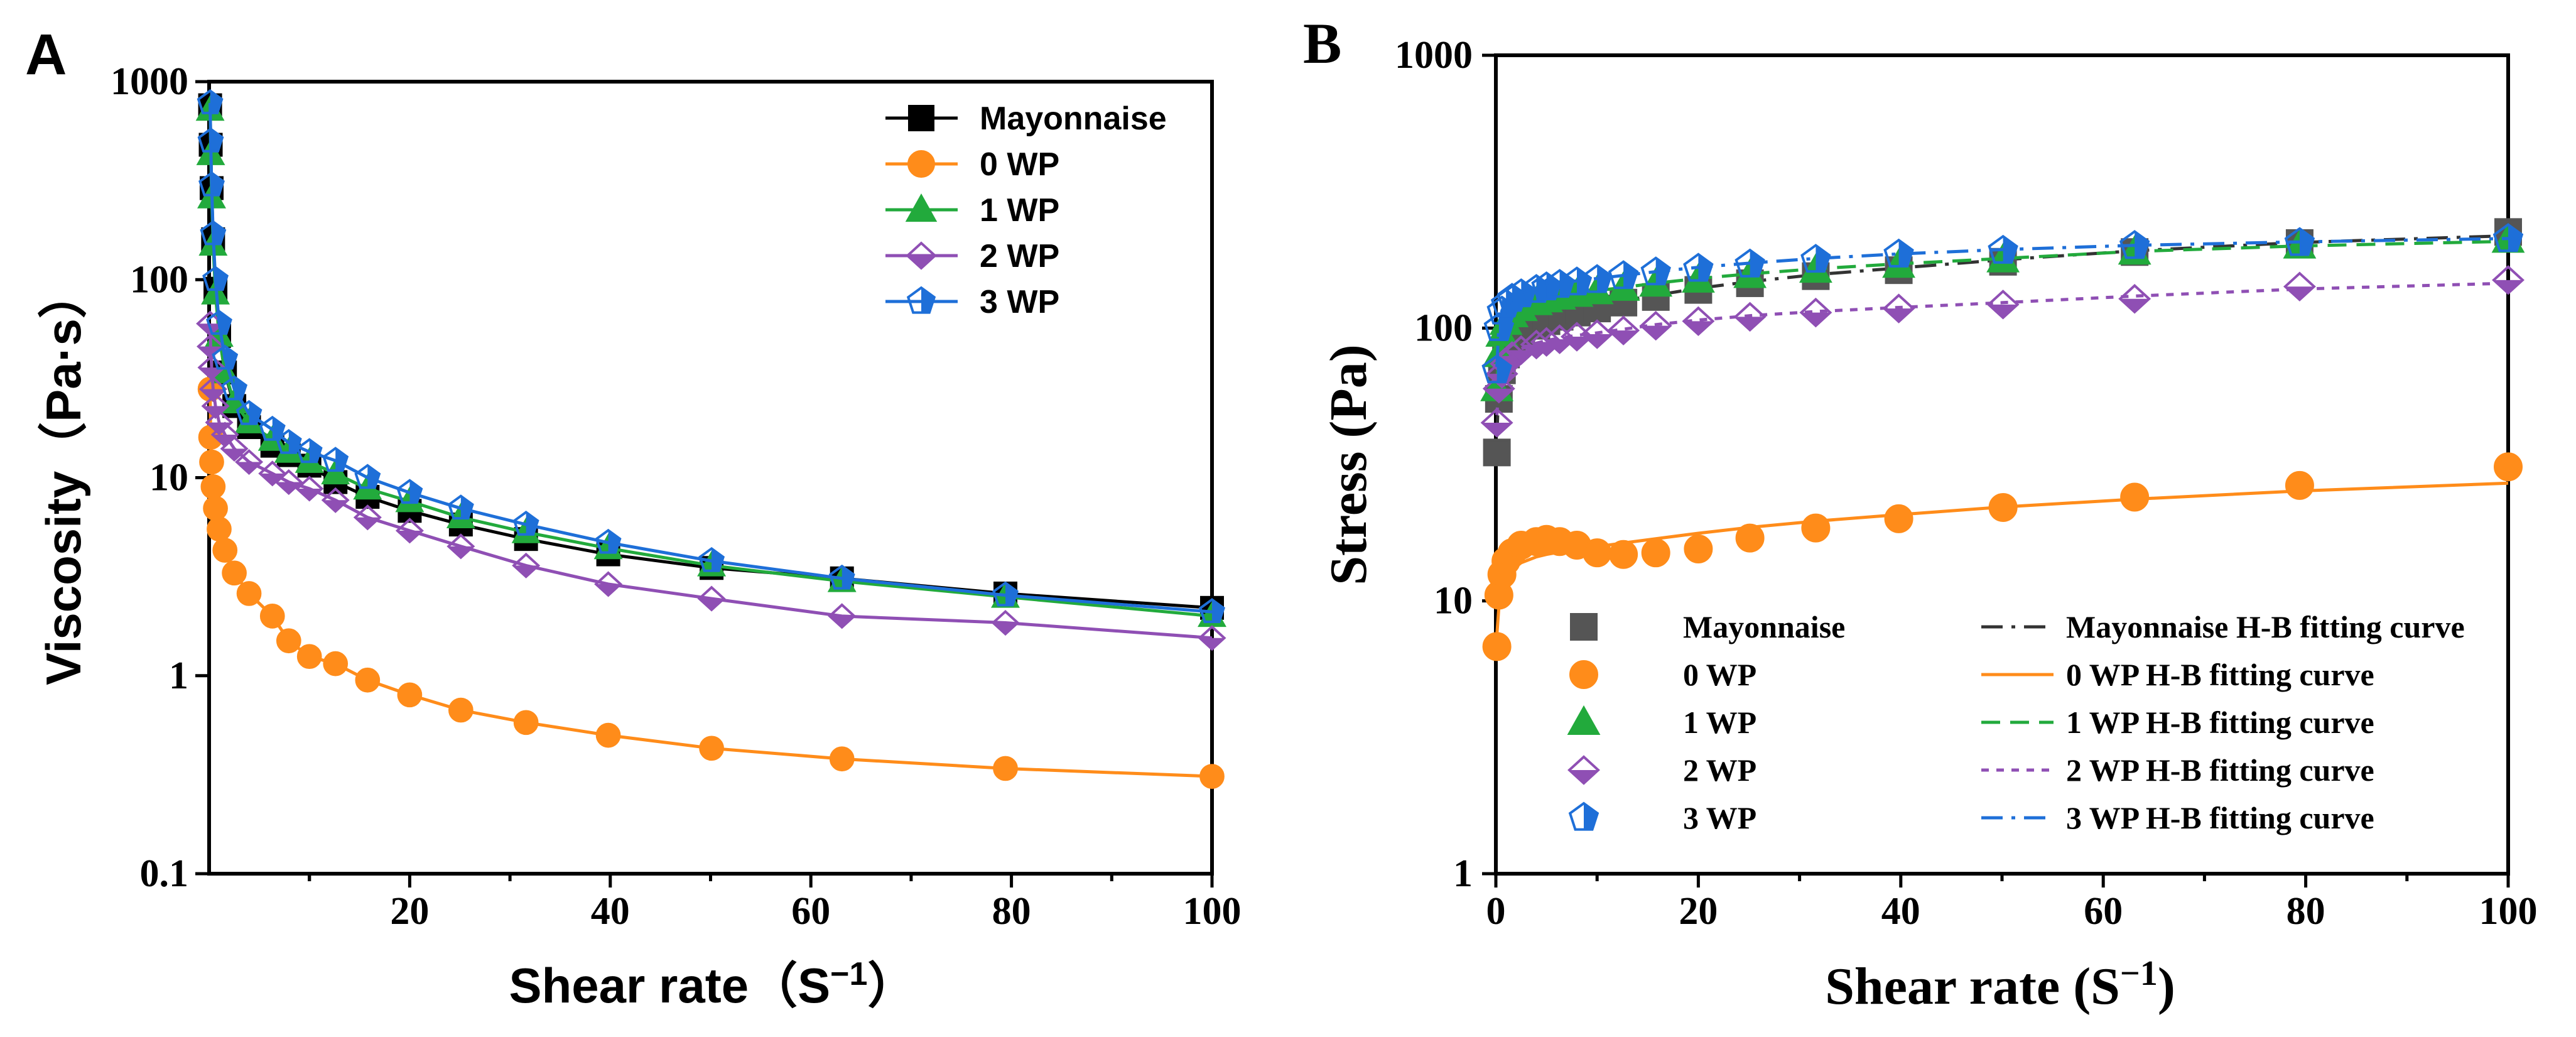 This screenshot has height=1037, width=2576. What do you see at coordinates (64, 477) in the screenshot?
I see `panel-a-y-axis-title: Viscosity（Pa·s）` at bounding box center [64, 477].